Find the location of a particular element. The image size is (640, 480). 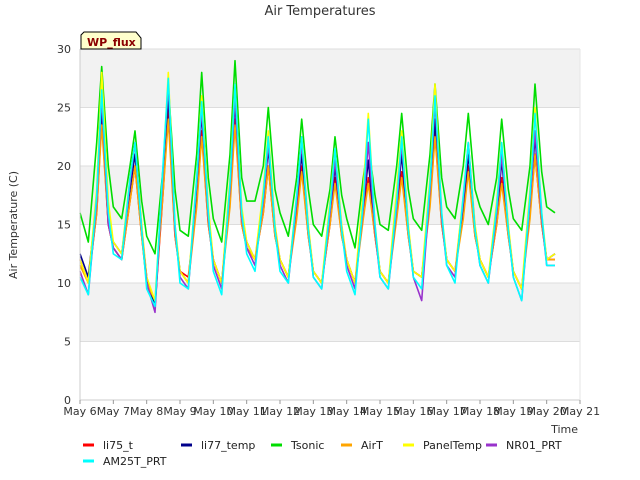

site-label-background is located at coordinates (111, 40).